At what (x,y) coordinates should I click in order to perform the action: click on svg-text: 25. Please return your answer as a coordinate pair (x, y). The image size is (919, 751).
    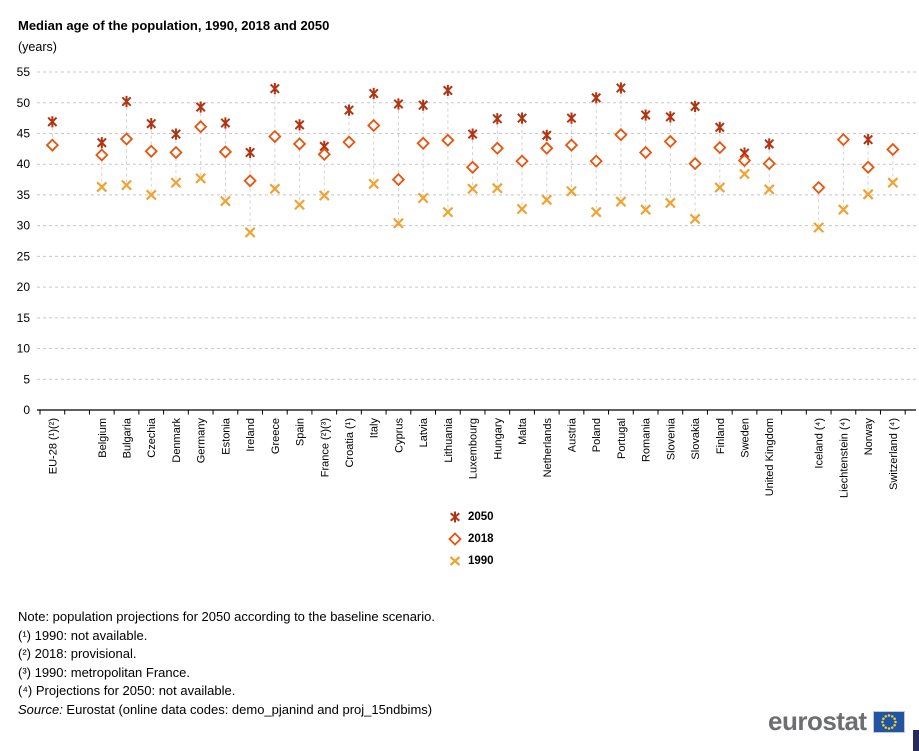
    Looking at the image, I should click on (24, 256).